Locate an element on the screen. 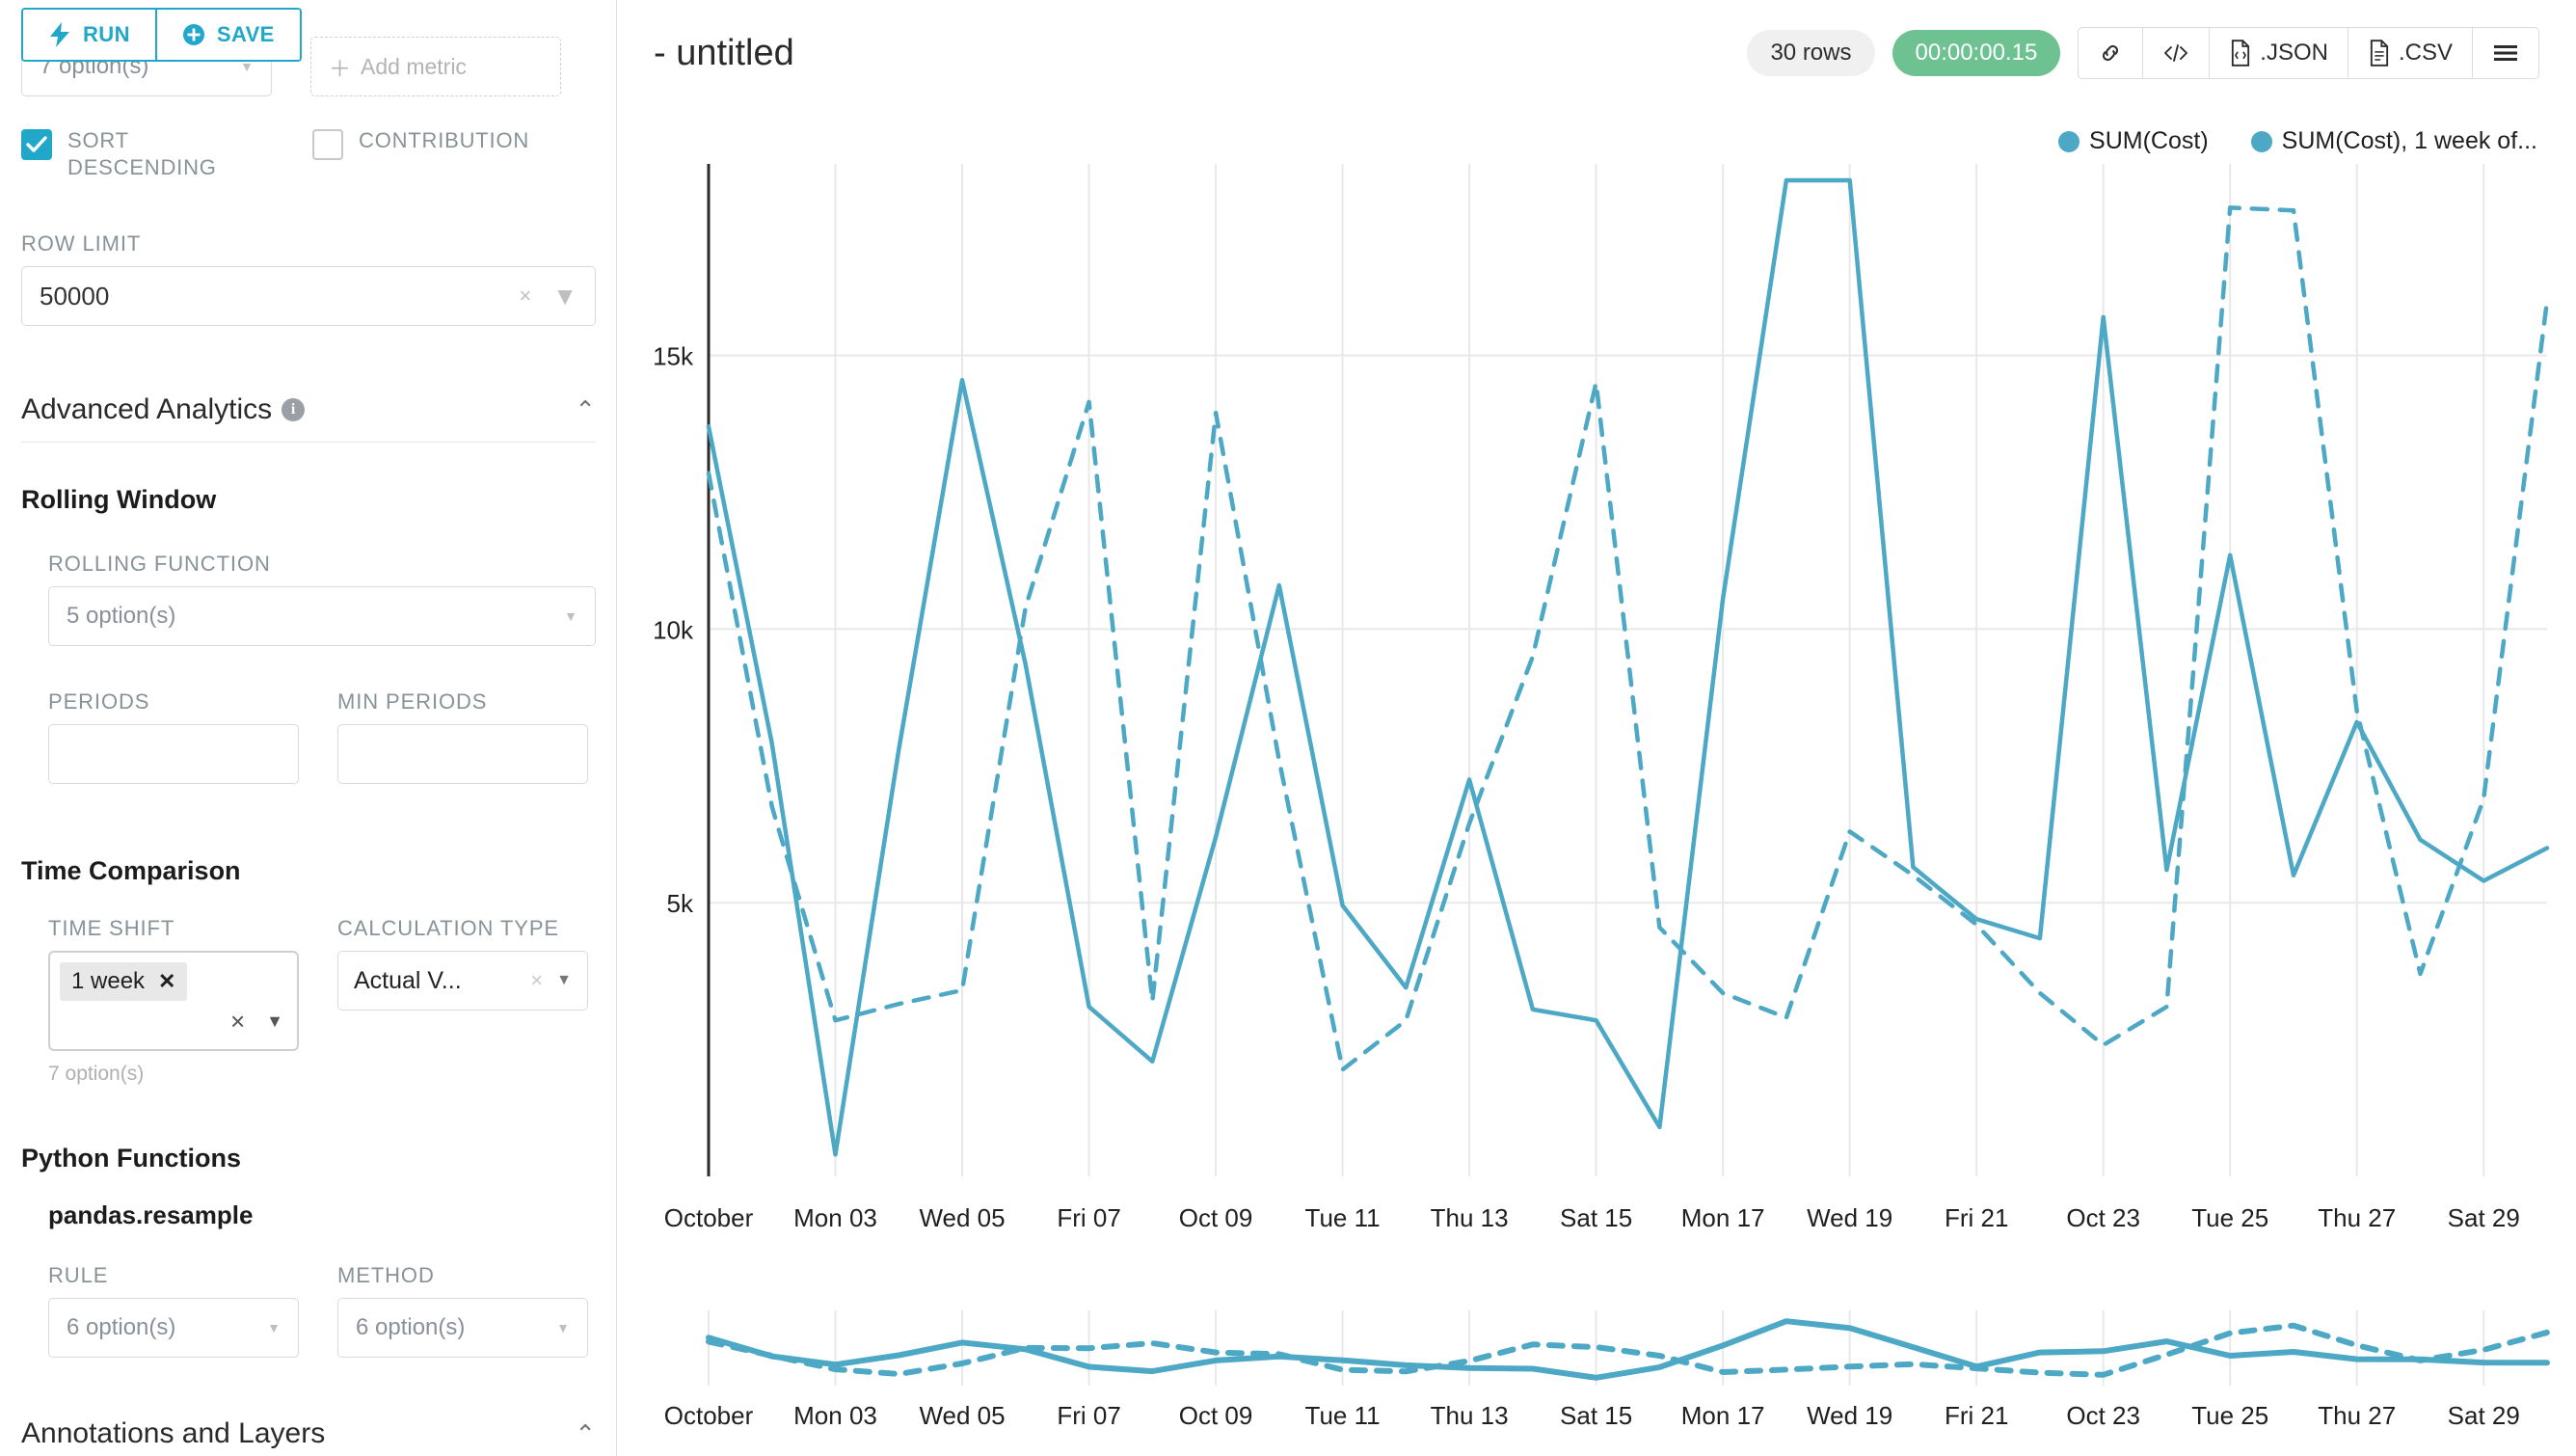 The width and height of the screenshot is (2576, 1456). periods-input is located at coordinates (174, 754).